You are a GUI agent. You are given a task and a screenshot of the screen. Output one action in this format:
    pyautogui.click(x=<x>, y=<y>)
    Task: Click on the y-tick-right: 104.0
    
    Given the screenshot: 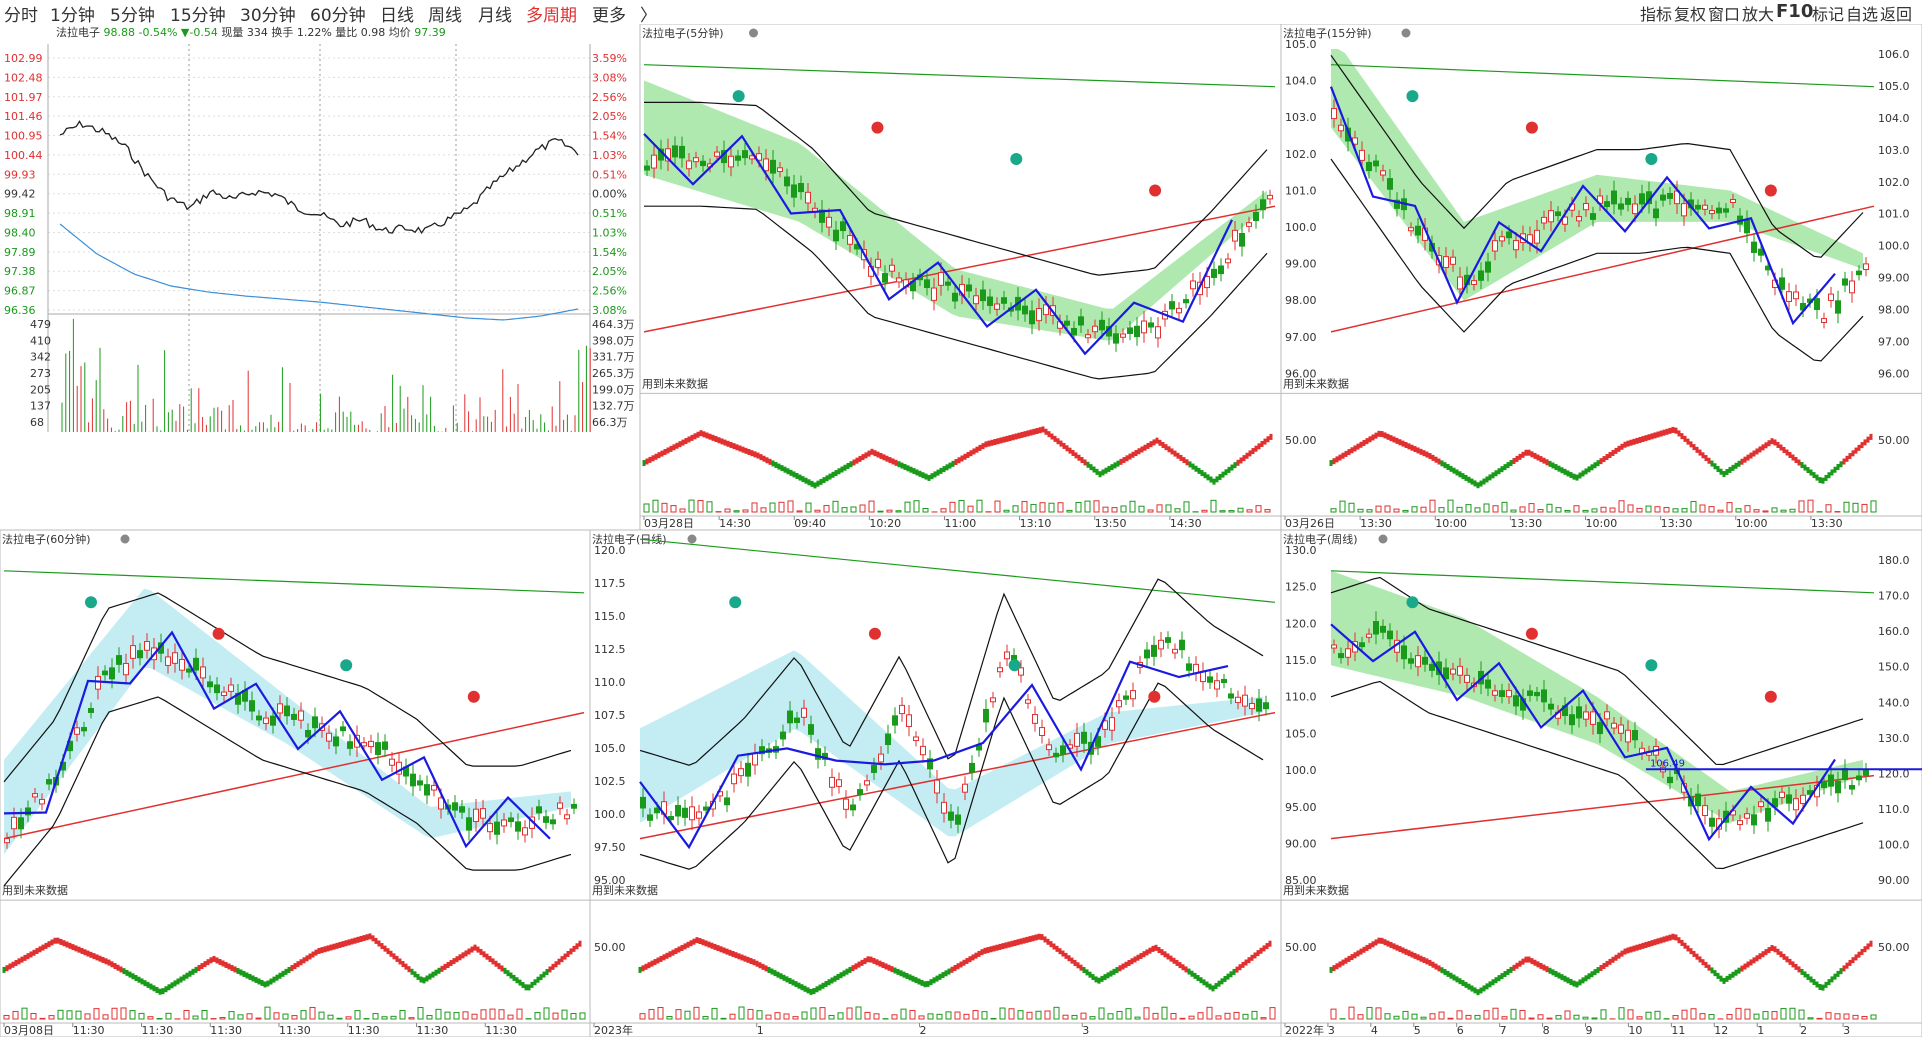 What is the action you would take?
    pyautogui.click(x=1894, y=118)
    